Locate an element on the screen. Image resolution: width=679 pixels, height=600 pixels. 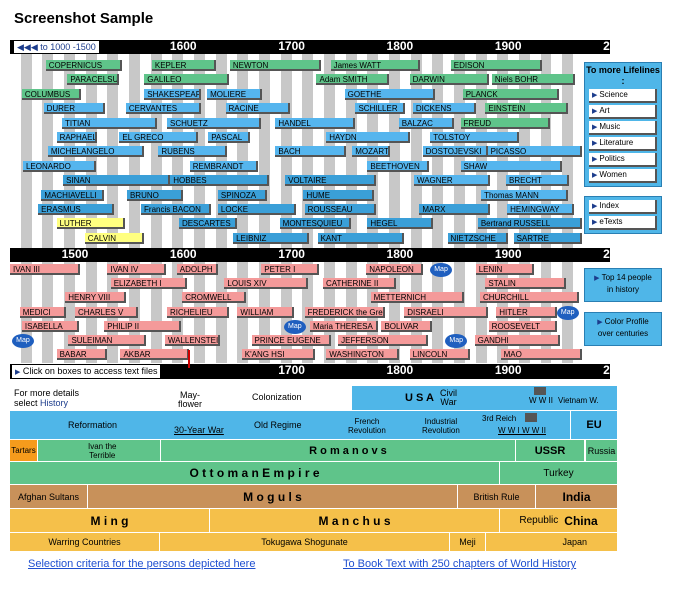
person-bar: Bertrand RUSSELL is located at coordinates (529, 224).